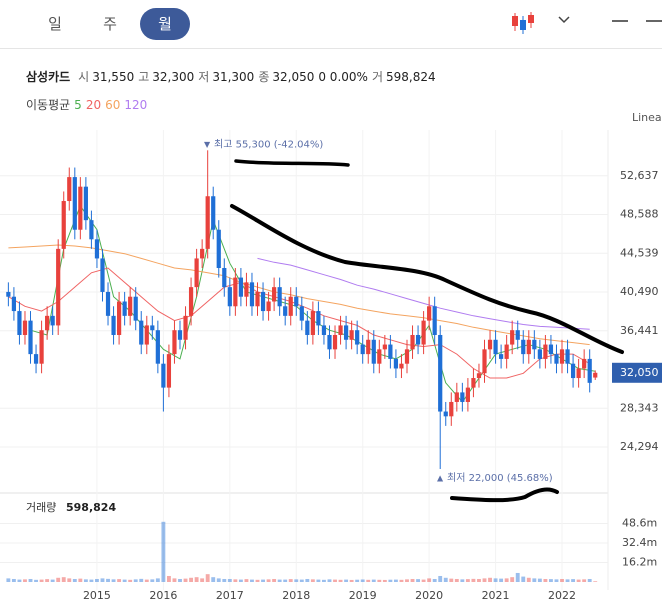 The image size is (662, 608). What do you see at coordinates (110, 24) in the screenshot?
I see `period-tab: 주` at bounding box center [110, 24].